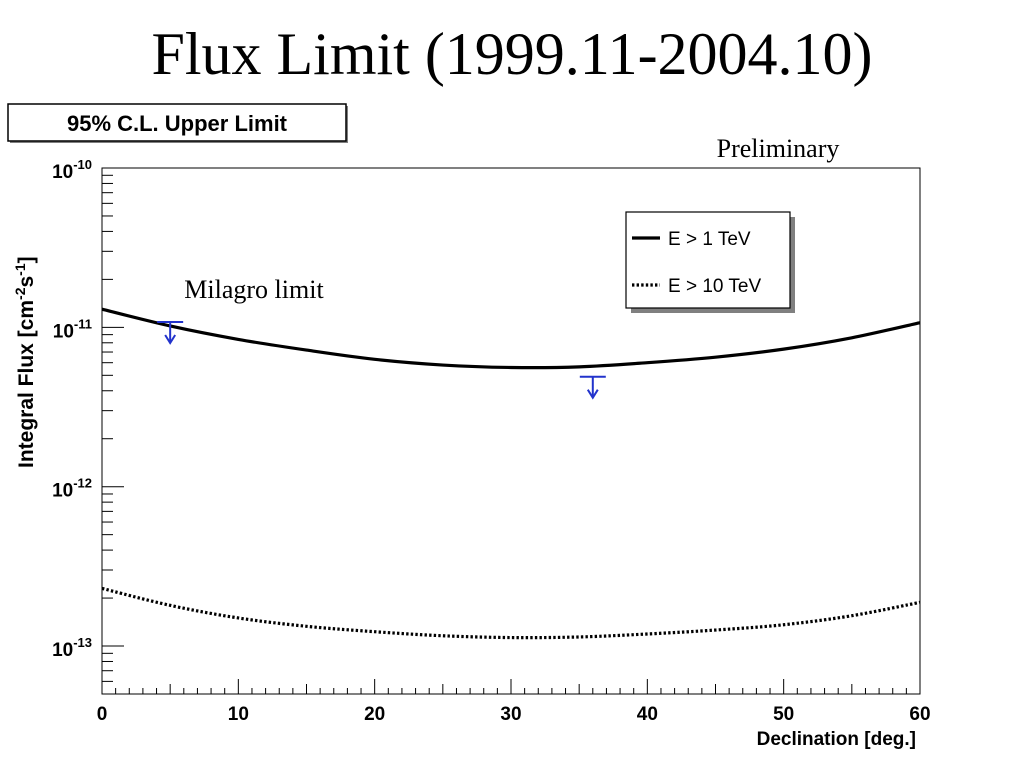  Describe the element at coordinates (102, 714) in the screenshot. I see `x-tick-label: 0` at that location.